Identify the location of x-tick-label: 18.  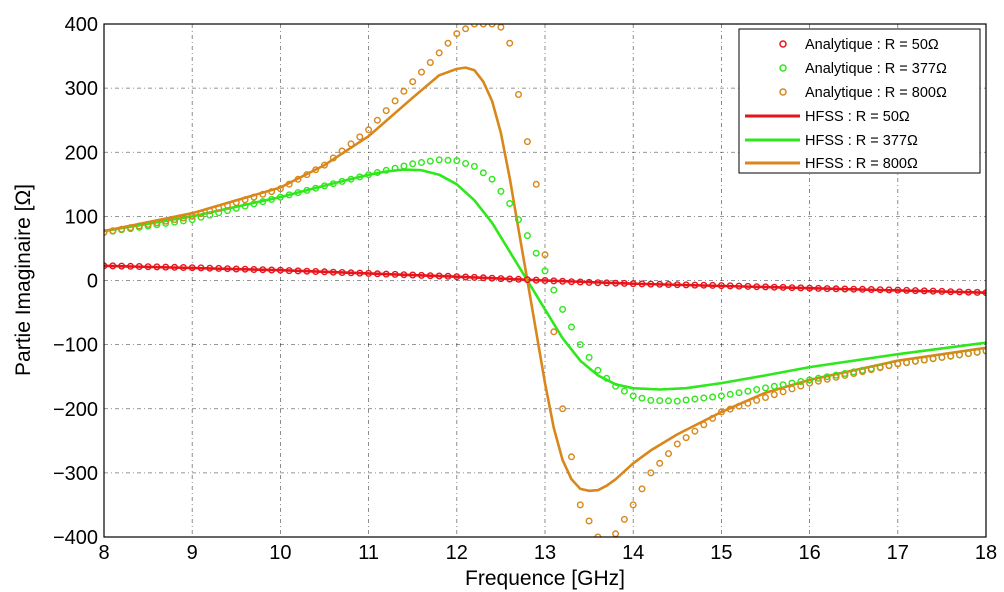
(986, 553).